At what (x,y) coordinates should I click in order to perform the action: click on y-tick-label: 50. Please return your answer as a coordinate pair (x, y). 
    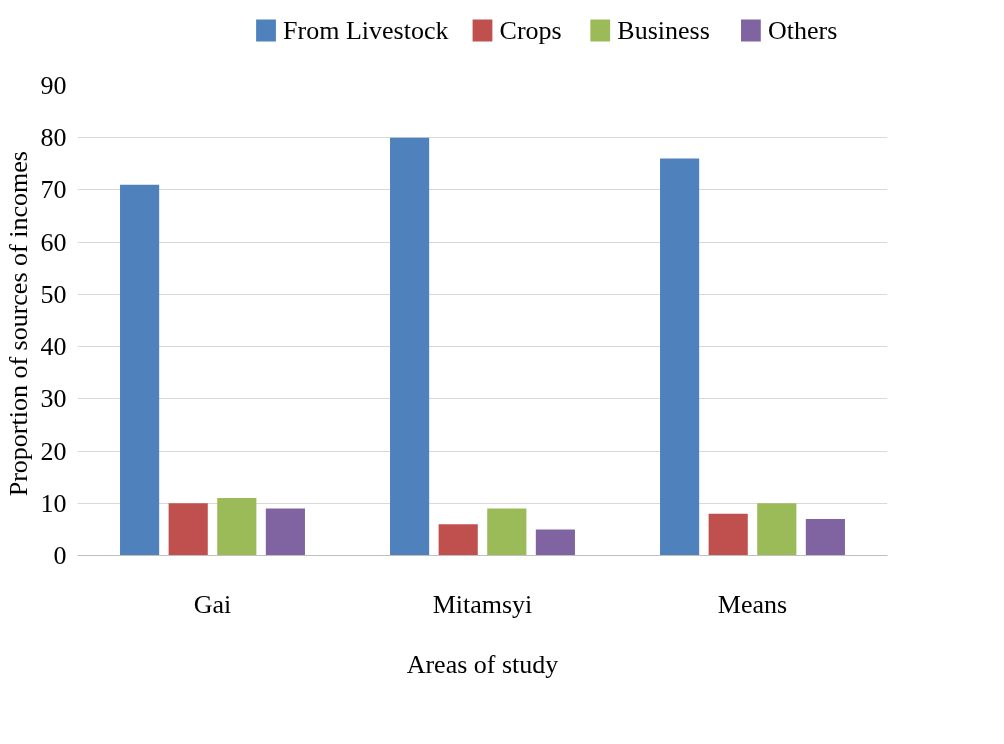
    Looking at the image, I should click on (53, 294).